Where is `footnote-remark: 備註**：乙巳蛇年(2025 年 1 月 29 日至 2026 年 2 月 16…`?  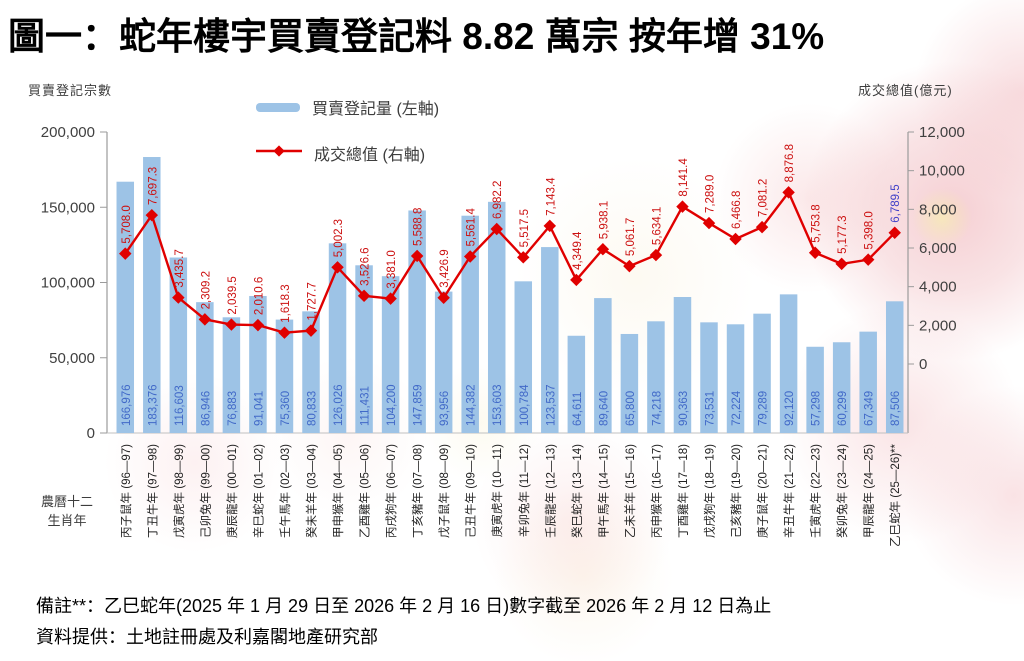 footnote-remark: 備註**：乙巳蛇年(2025 年 1 月 29 日至 2026 年 2 月 16… is located at coordinates (404, 606).